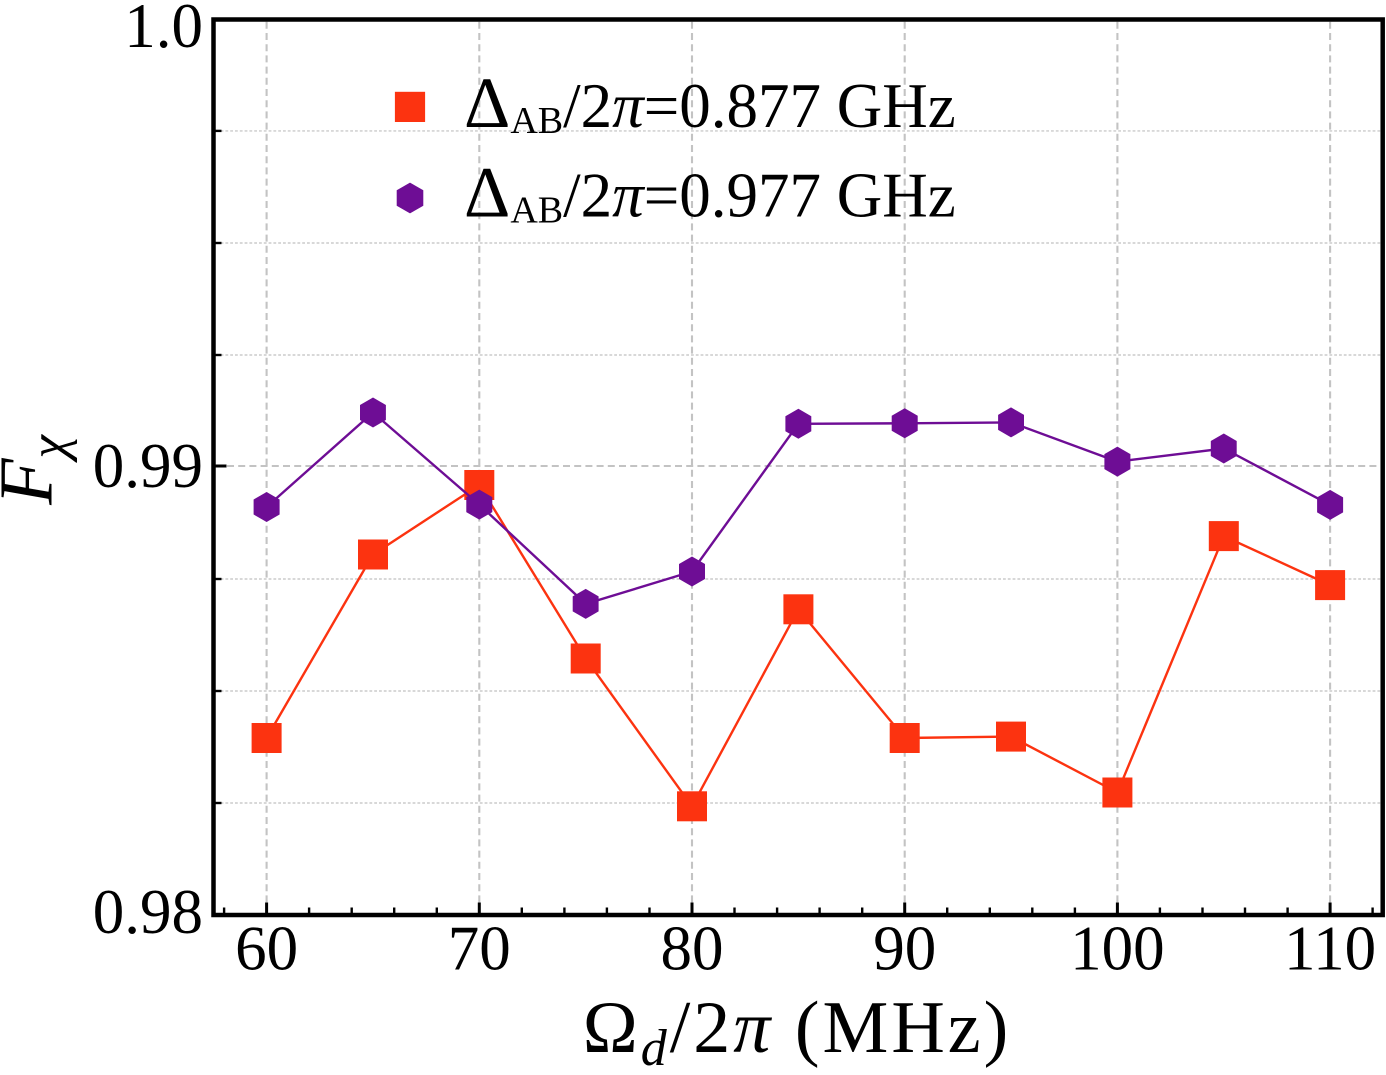 The height and width of the screenshot is (1075, 1386). What do you see at coordinates (692, 949) in the screenshot?
I see `svg-text: 80` at bounding box center [692, 949].